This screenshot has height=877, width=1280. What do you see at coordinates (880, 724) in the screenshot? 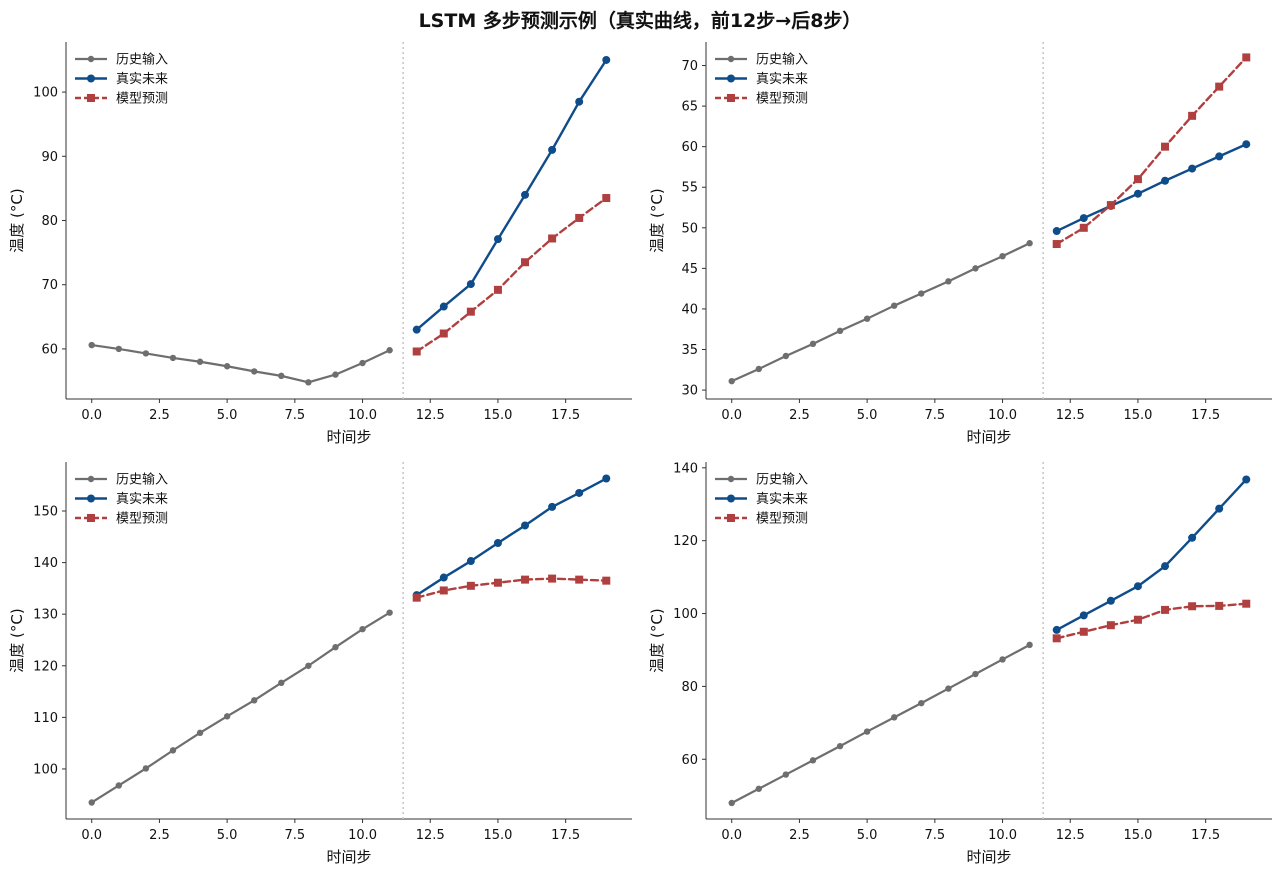
I see `series-line-history` at bounding box center [880, 724].